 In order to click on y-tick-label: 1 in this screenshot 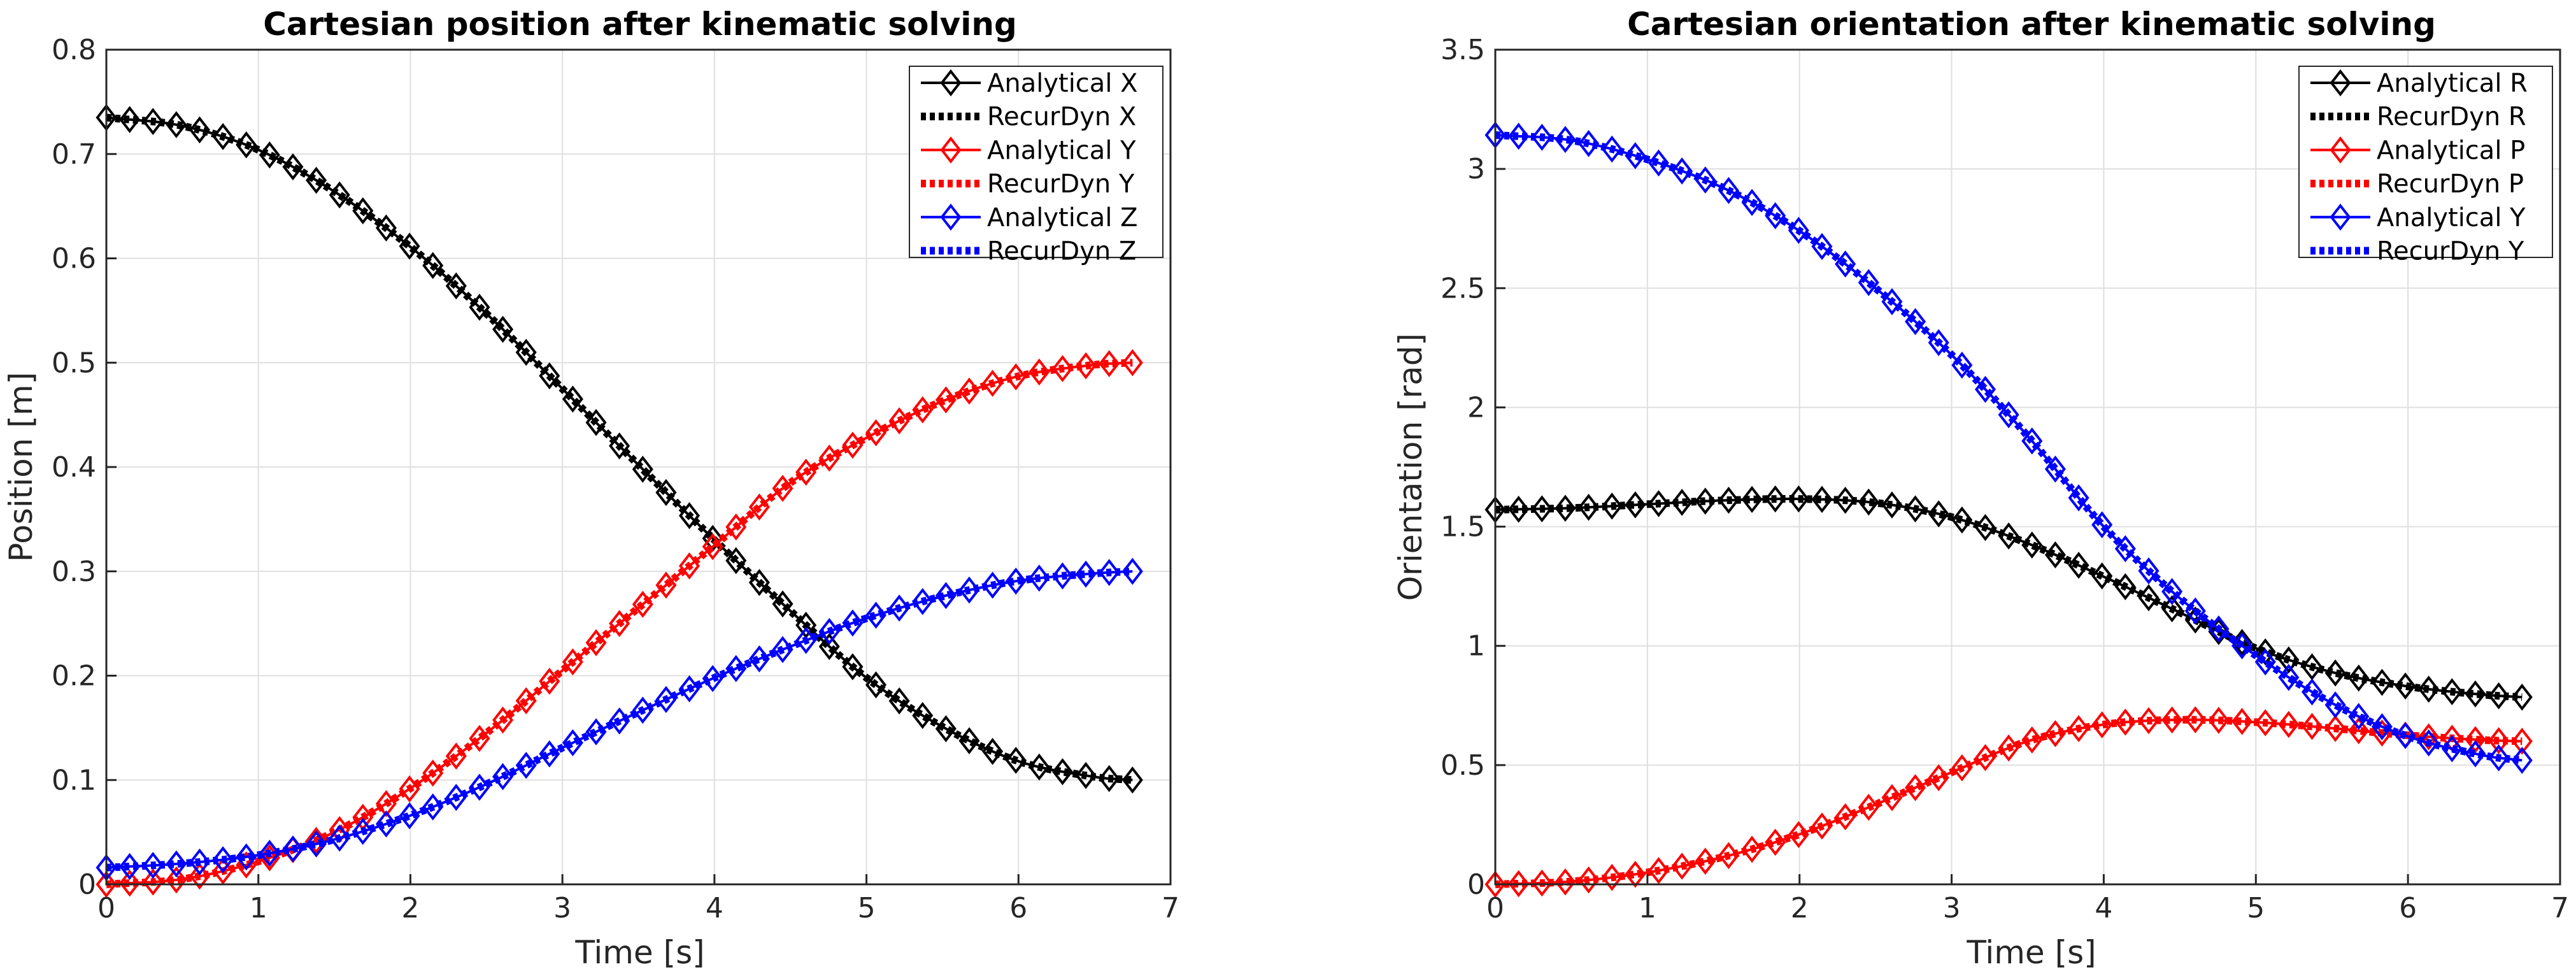, I will do `click(1476, 646)`.